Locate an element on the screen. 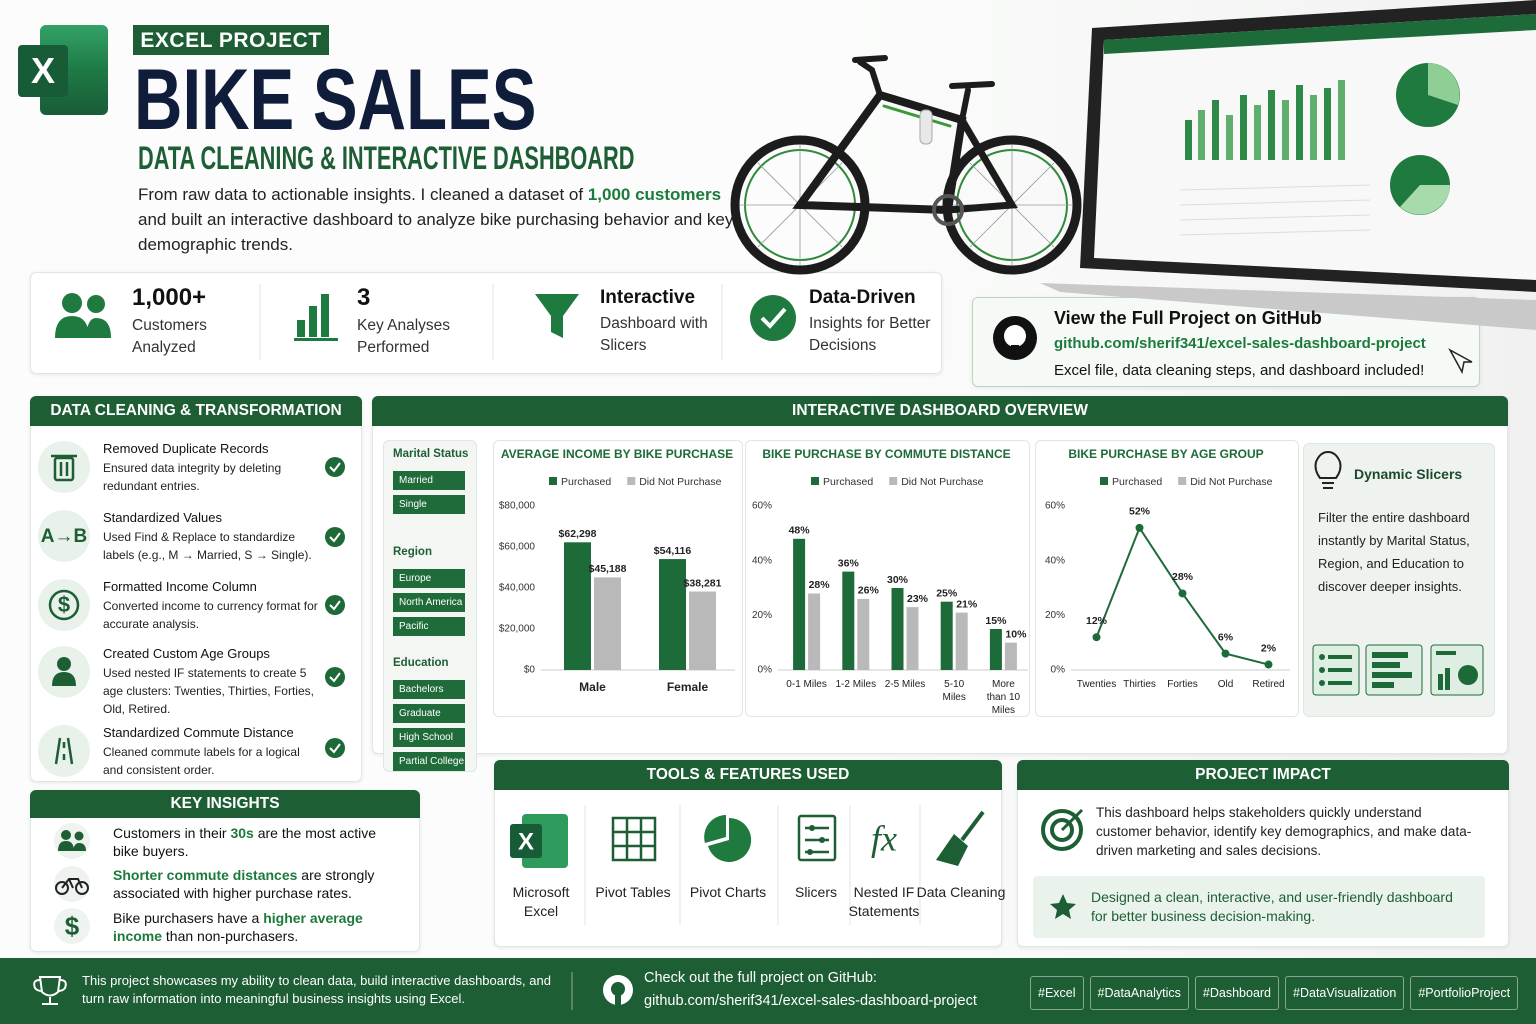  slicer-title: Marital Status is located at coordinates (431, 454).